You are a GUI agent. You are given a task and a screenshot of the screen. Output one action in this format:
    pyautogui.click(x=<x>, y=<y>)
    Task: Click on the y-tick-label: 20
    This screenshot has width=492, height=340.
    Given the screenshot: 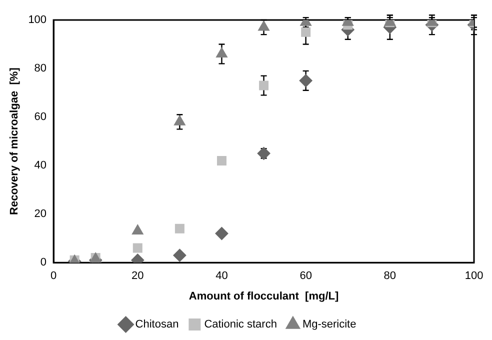 What is the action you would take?
    pyautogui.click(x=40, y=214)
    